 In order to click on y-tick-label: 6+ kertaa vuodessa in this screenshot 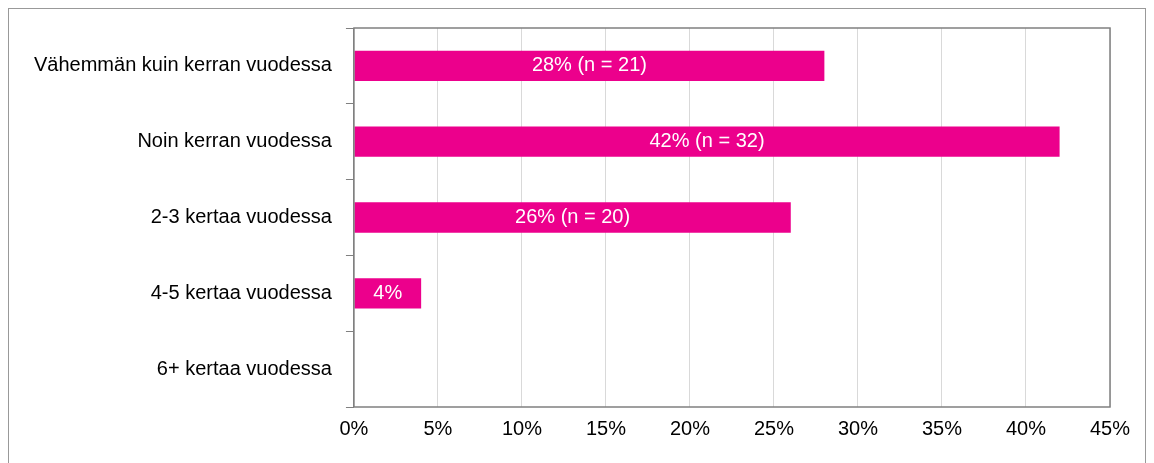, I will do `click(244, 367)`.